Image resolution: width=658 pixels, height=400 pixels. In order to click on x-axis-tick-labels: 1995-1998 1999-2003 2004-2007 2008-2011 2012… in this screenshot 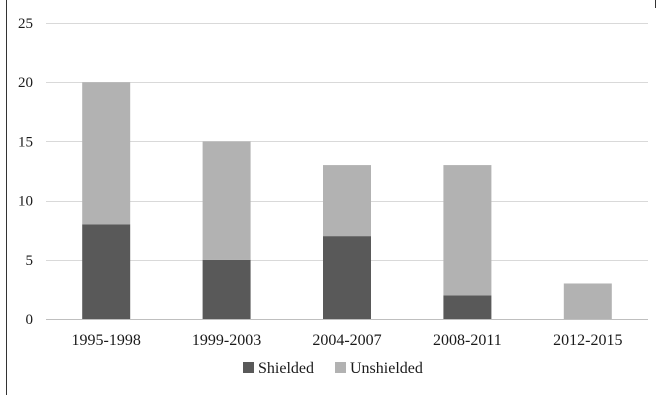, I will do `click(347, 340)`.